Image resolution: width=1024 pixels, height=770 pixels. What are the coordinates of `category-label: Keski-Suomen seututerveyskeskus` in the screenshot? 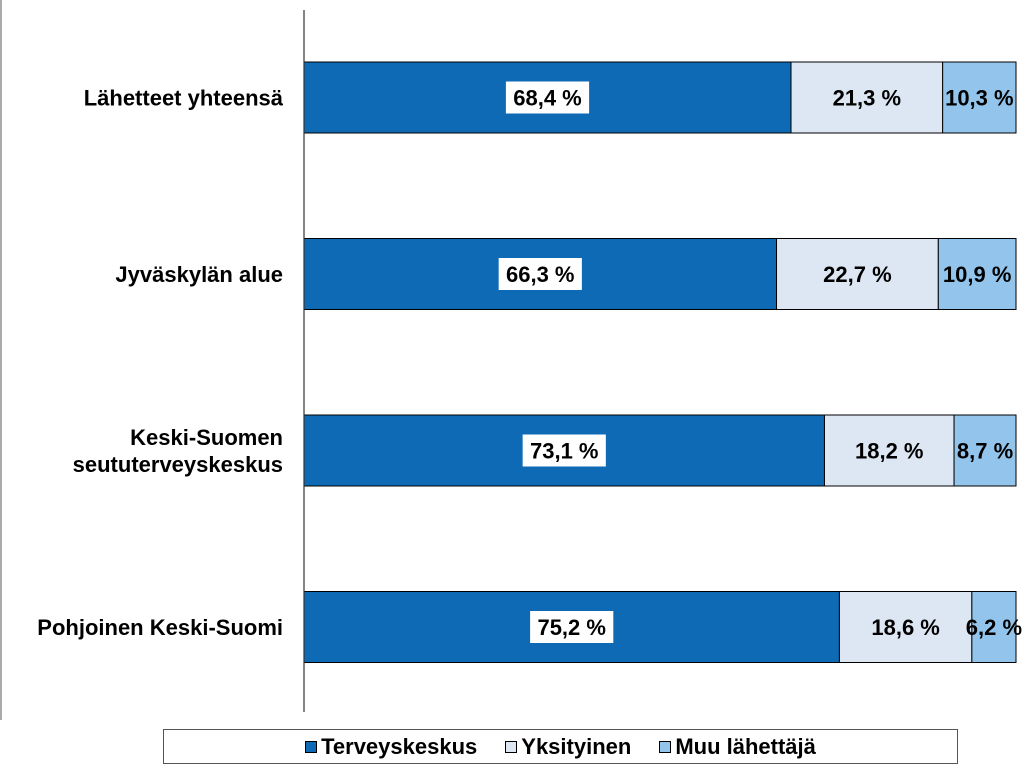 It's located at (178, 451).